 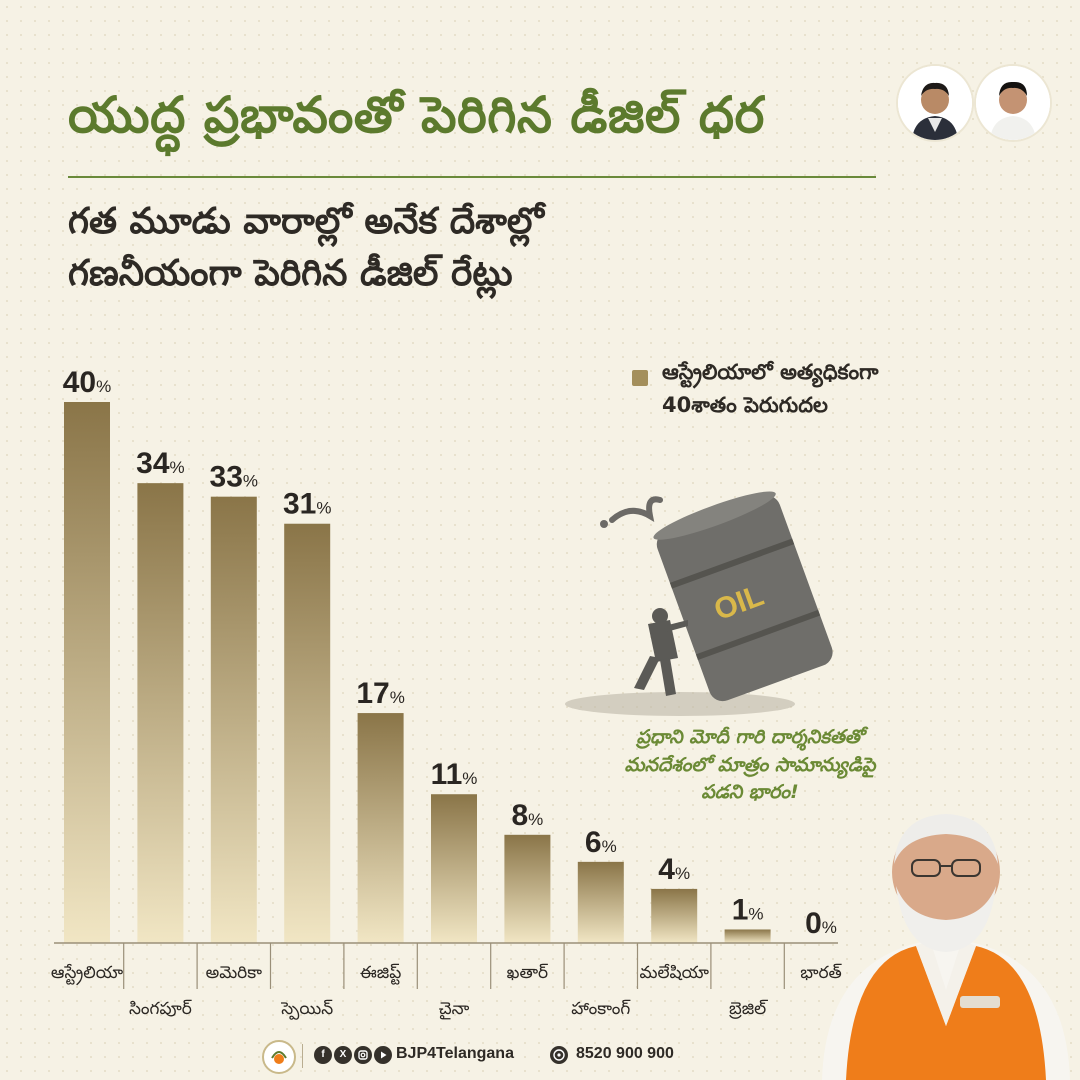 What do you see at coordinates (674, 973) in the screenshot?
I see `category-label-8: మలేషియా` at bounding box center [674, 973].